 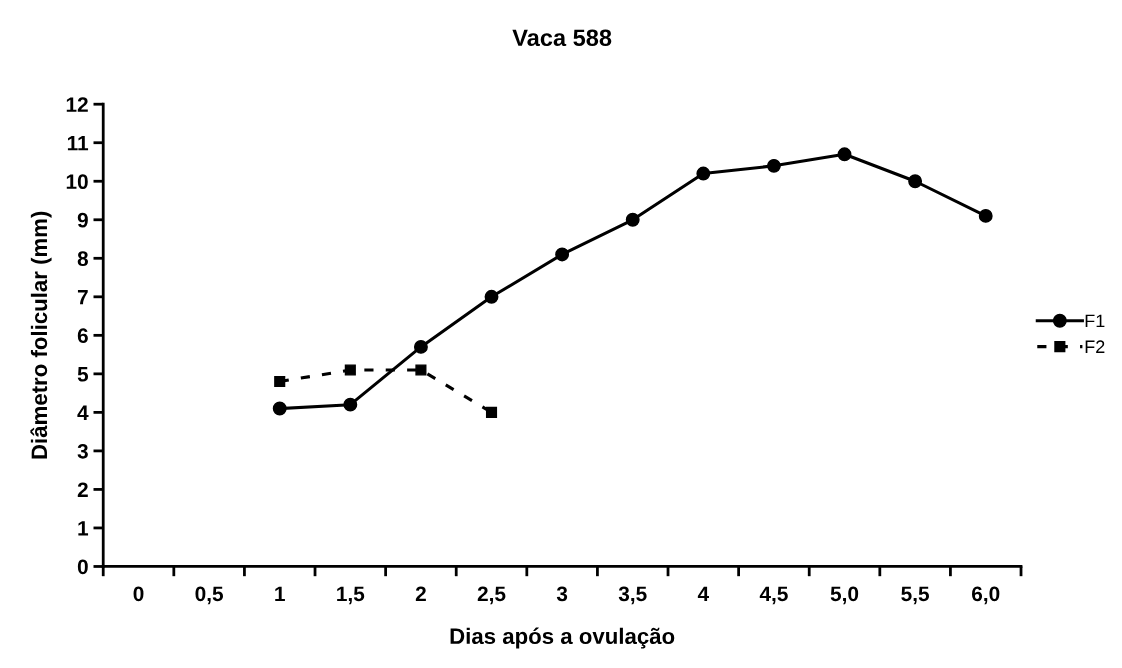 I want to click on y-tick-label: 0, so click(x=82, y=567).